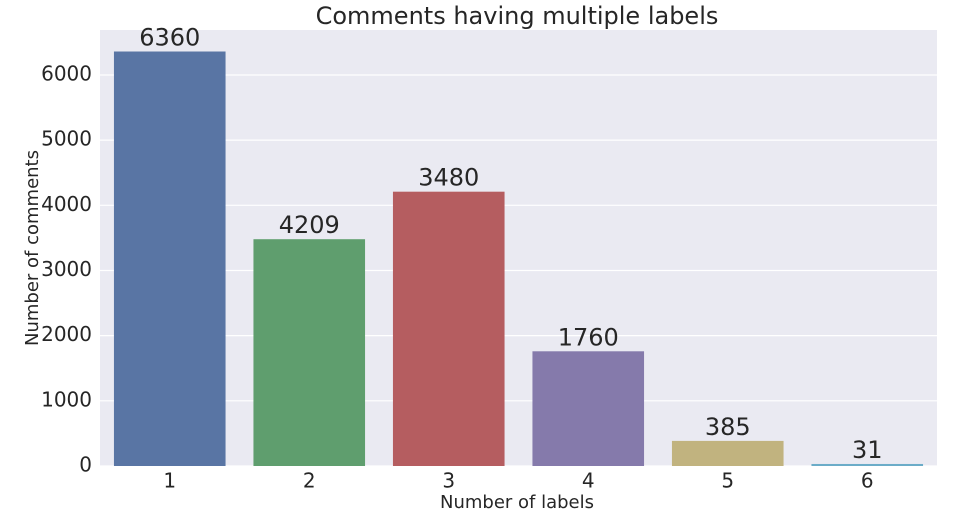 This screenshot has height=516, width=955. What do you see at coordinates (32, 248) in the screenshot?
I see `y-axis-label: Number of comments` at bounding box center [32, 248].